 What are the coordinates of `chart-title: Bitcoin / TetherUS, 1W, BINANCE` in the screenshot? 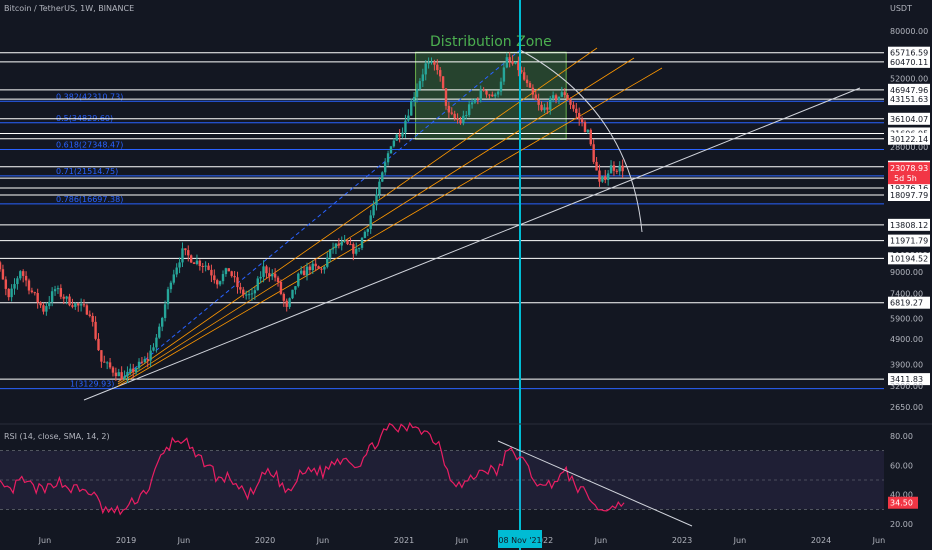 It's located at (69, 8).